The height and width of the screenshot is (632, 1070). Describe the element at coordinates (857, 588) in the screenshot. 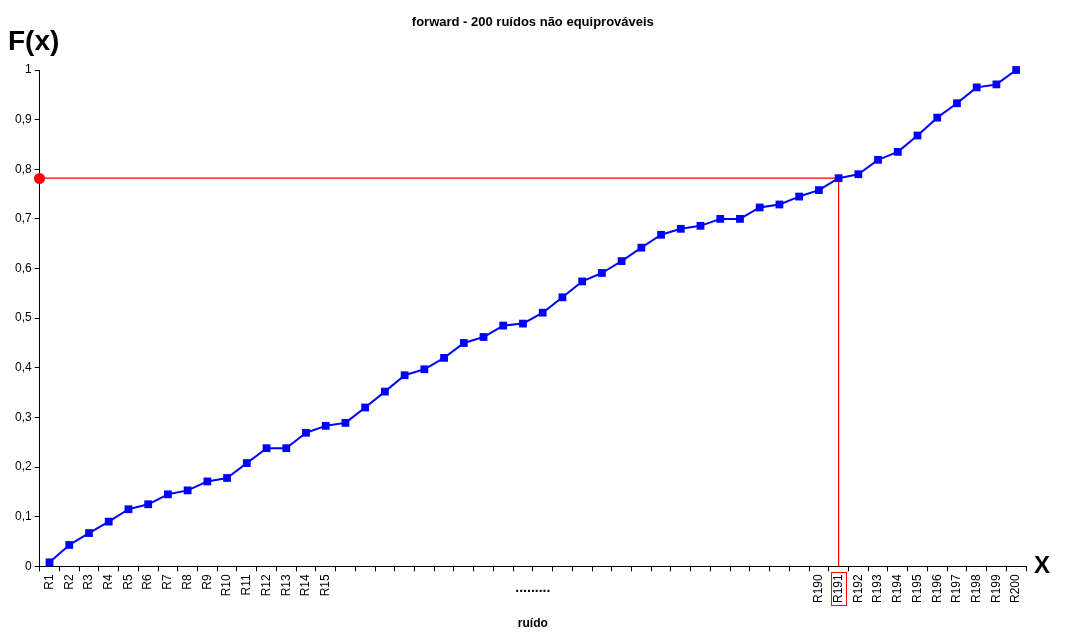

I see `x-tick-label: R192` at that location.